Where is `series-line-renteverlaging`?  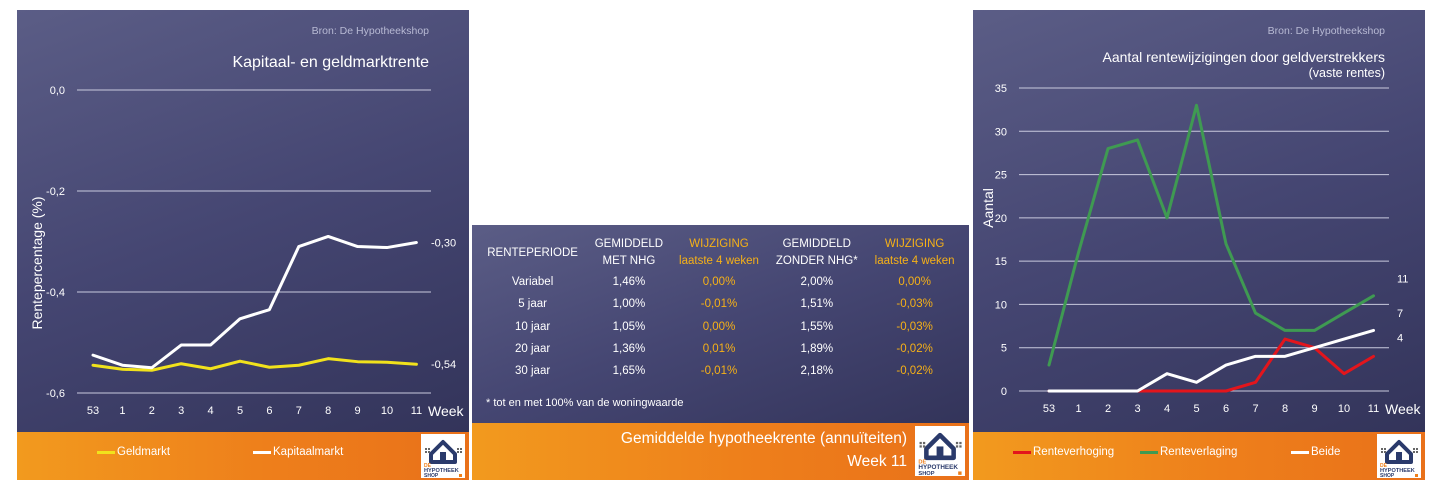 series-line-renteverlaging is located at coordinates (1211, 235).